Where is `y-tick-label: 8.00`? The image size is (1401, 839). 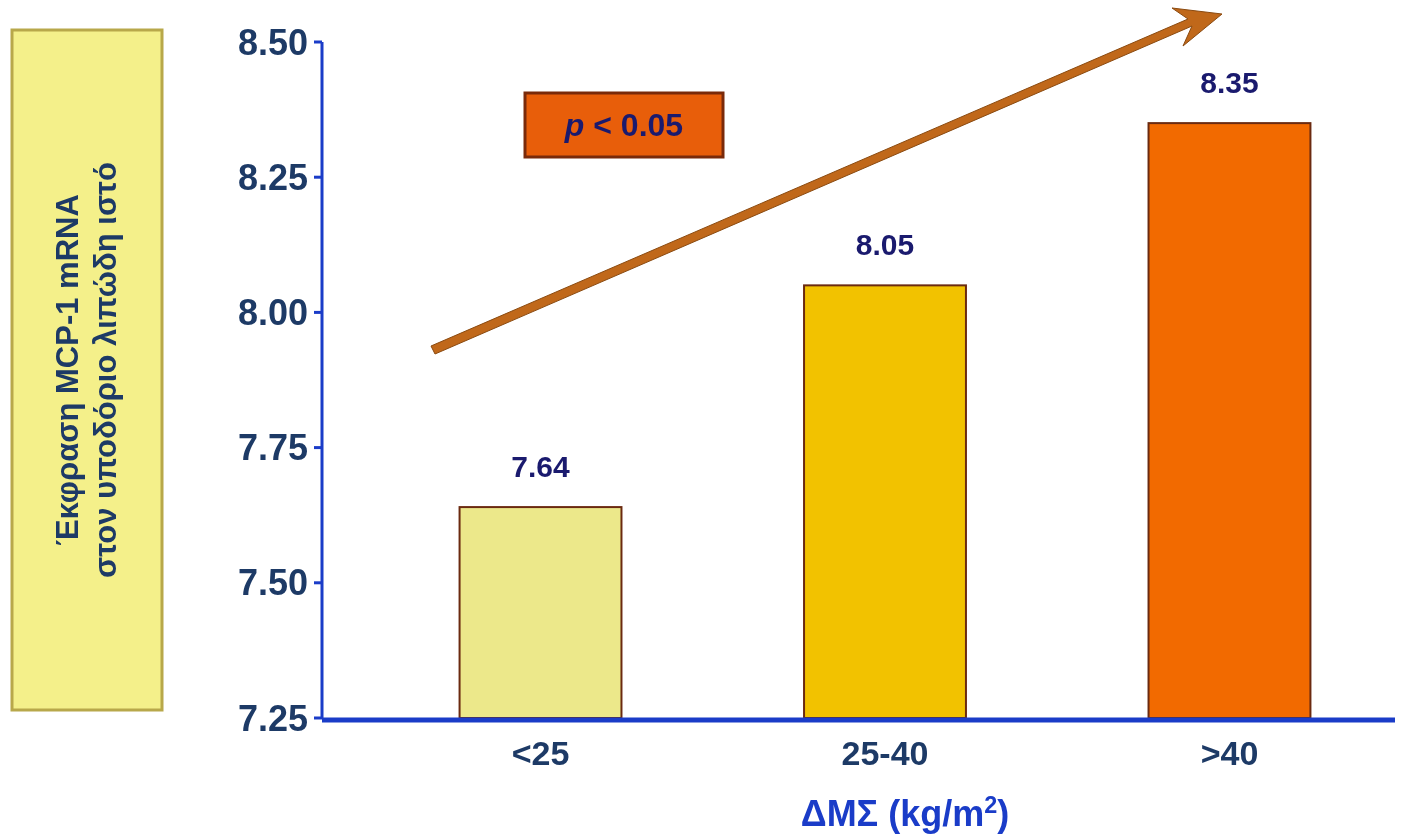 y-tick-label: 8.00 is located at coordinates (272, 312).